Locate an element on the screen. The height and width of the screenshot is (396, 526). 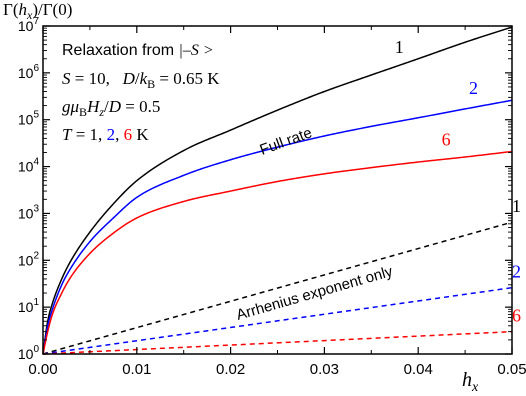
x-tick-label: 0.05 is located at coordinates (511, 369).